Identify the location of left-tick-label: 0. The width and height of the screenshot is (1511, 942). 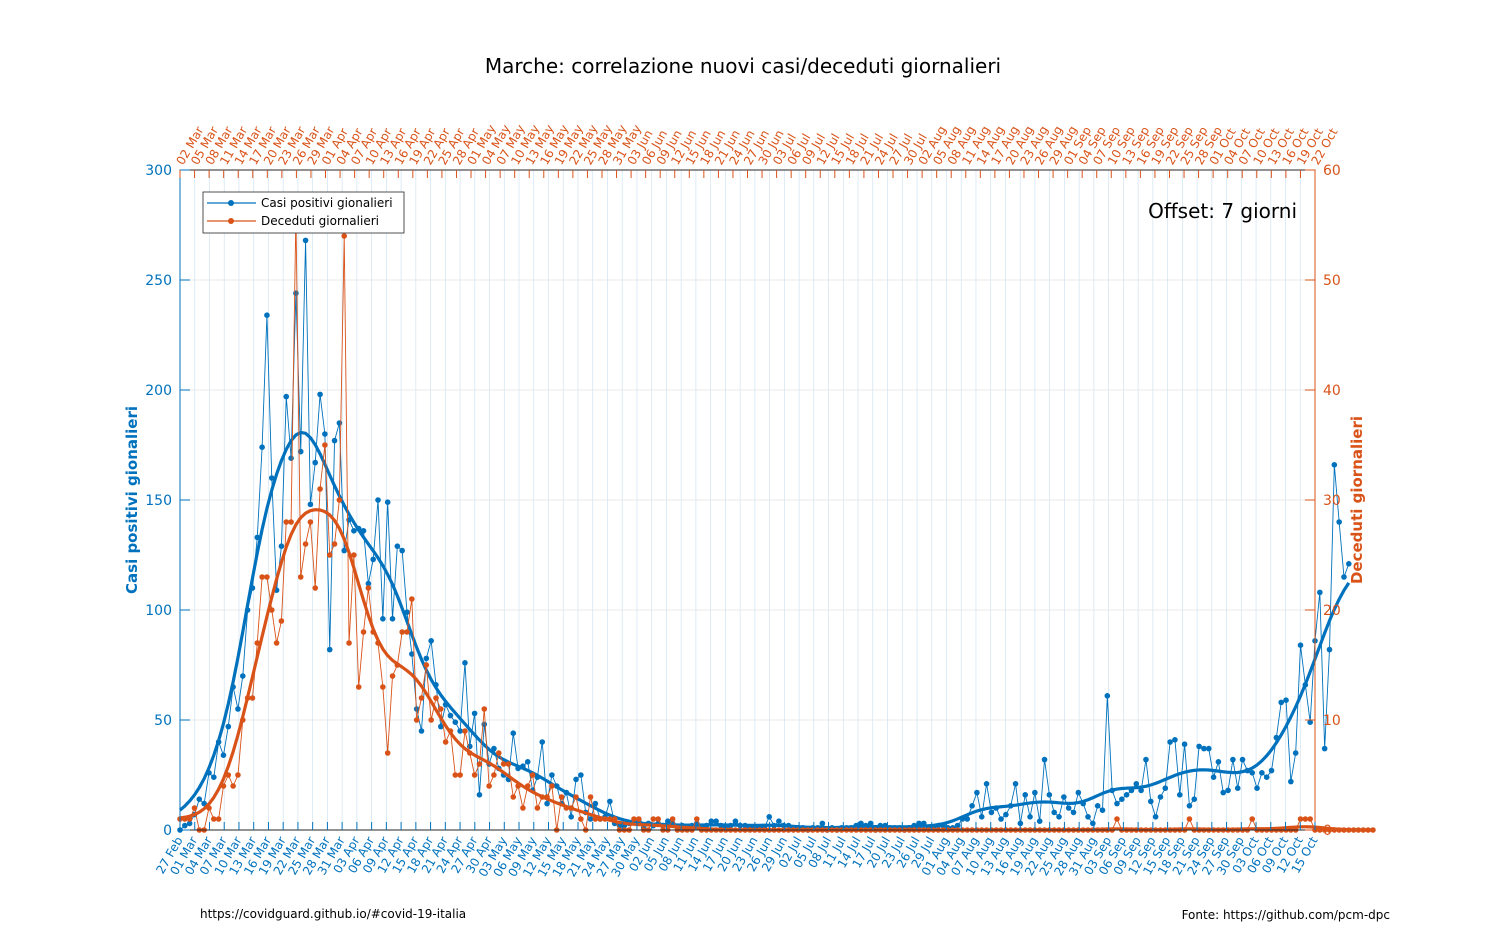
(167, 831).